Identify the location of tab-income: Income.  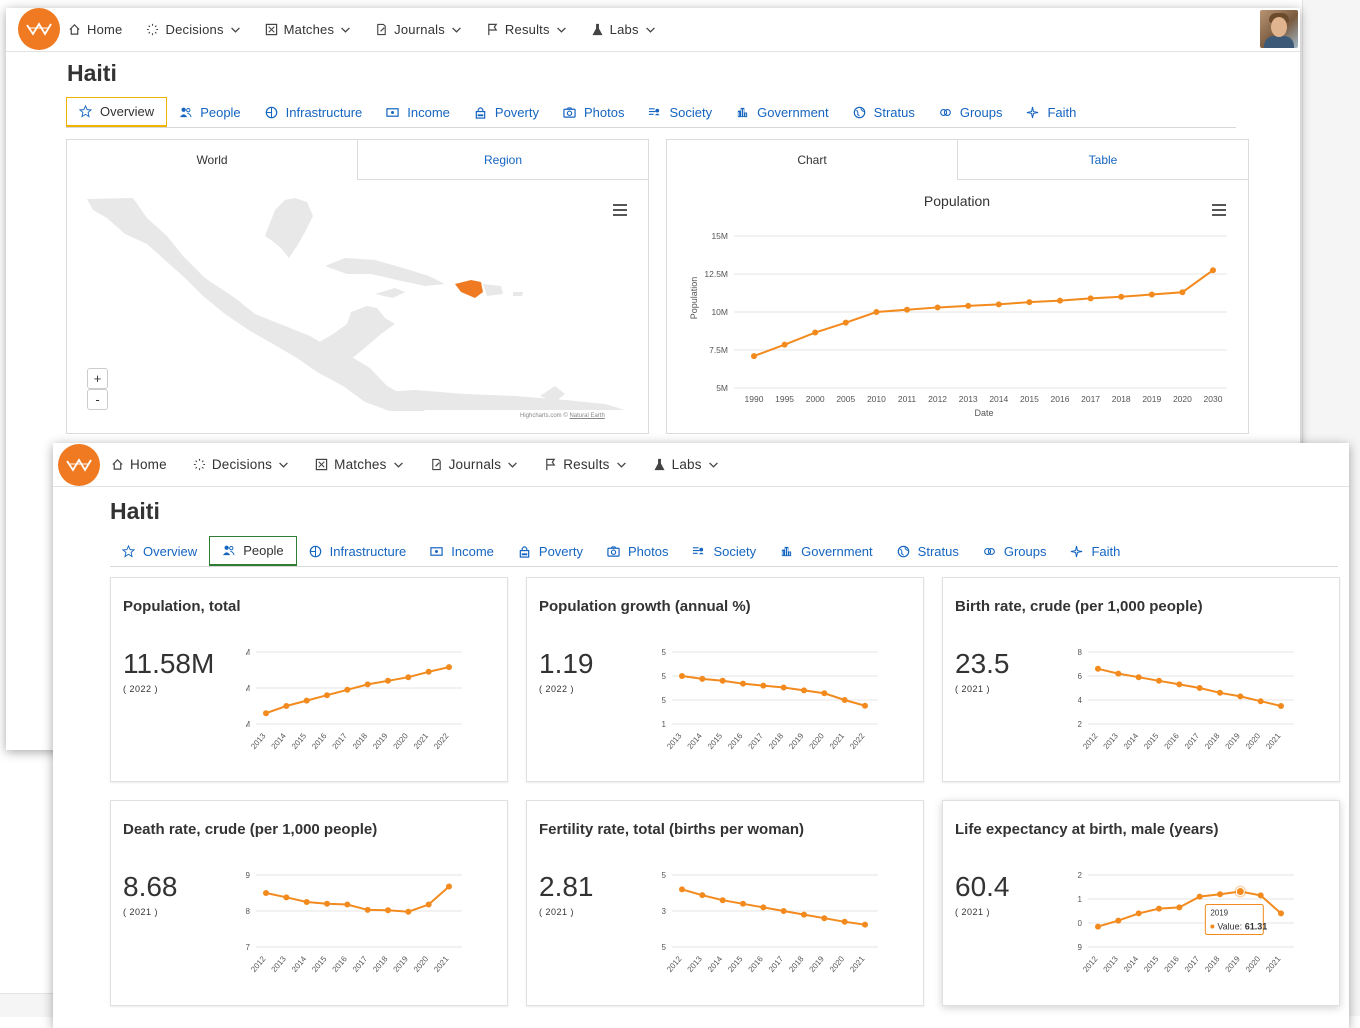
(462, 551).